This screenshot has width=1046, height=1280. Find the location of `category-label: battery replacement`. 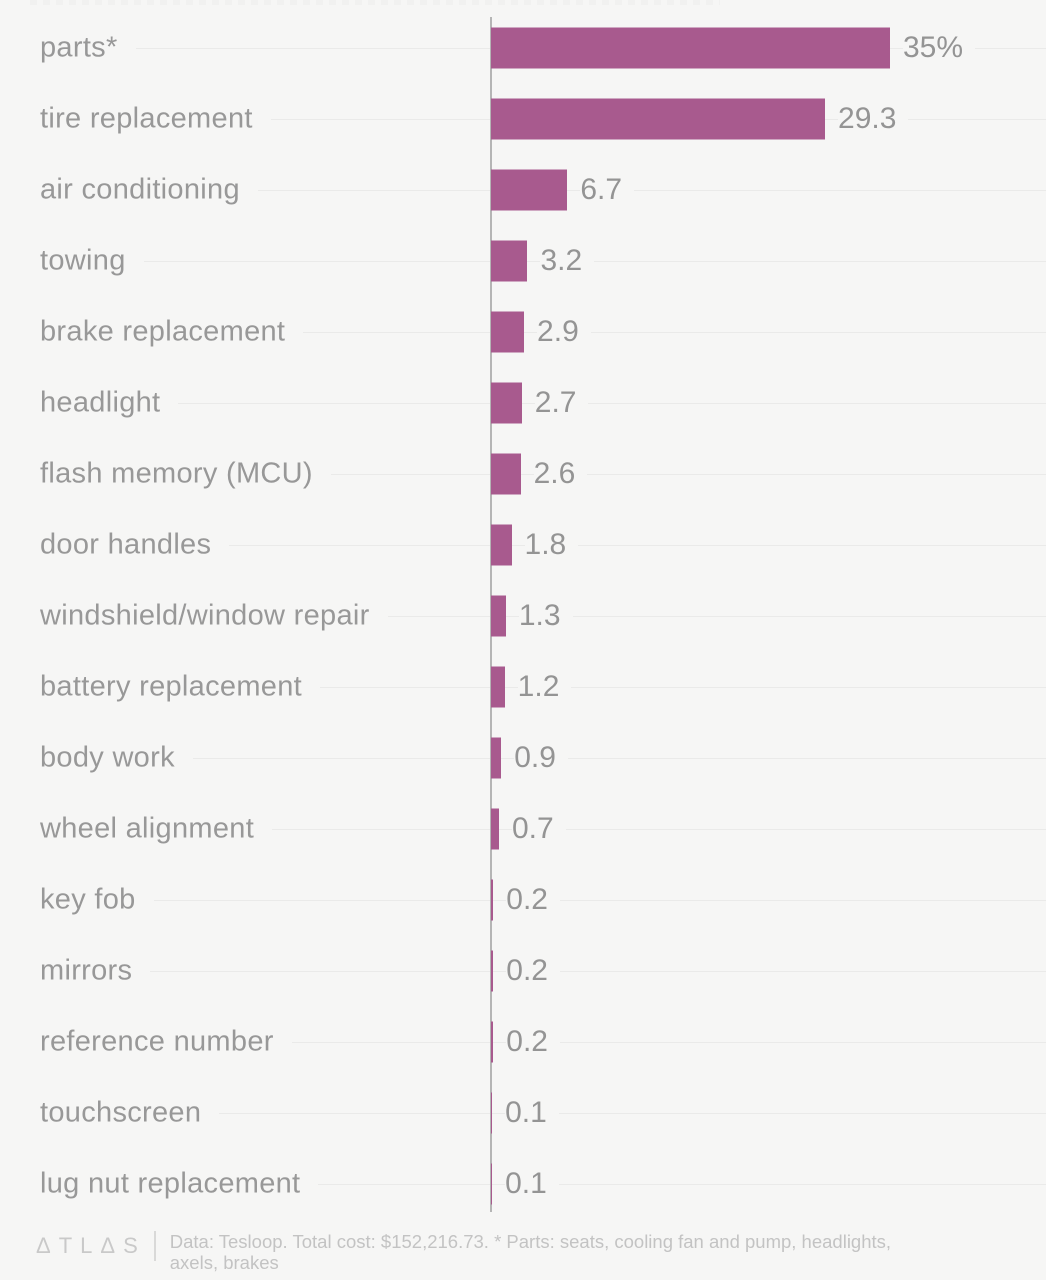

category-label: battery replacement is located at coordinates (160, 686).